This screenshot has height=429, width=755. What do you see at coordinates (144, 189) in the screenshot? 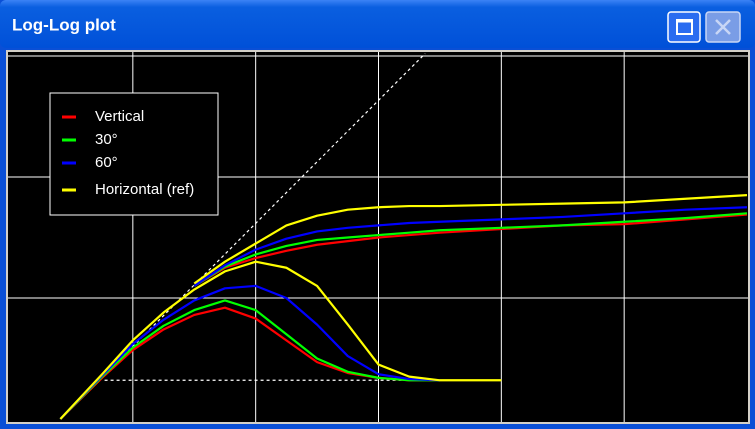
I see `legend-label: Horizontal (ref)` at bounding box center [144, 189].